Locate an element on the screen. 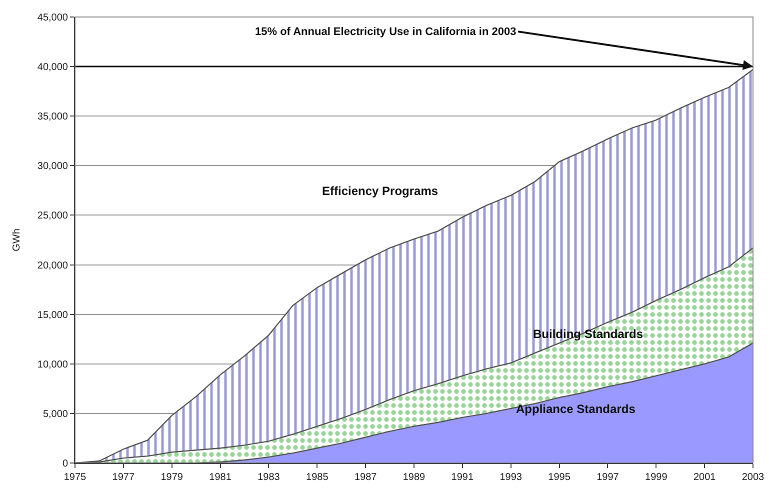  x-tick-label: 1979 is located at coordinates (172, 477).